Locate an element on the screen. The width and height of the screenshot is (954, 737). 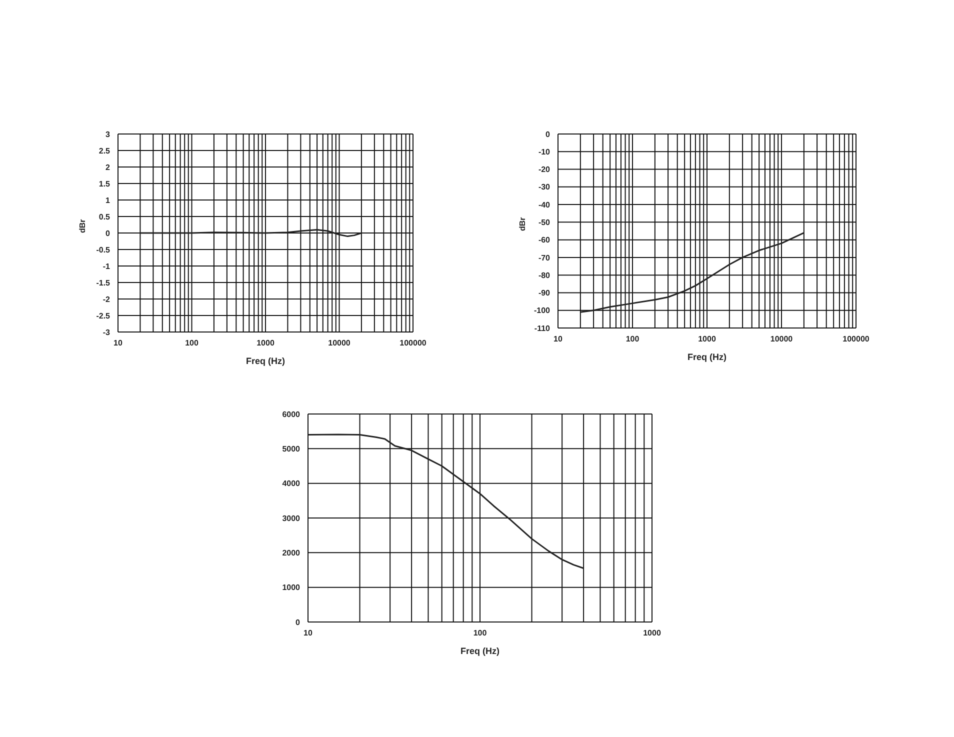
y-tick-label: 1 is located at coordinates (108, 200).